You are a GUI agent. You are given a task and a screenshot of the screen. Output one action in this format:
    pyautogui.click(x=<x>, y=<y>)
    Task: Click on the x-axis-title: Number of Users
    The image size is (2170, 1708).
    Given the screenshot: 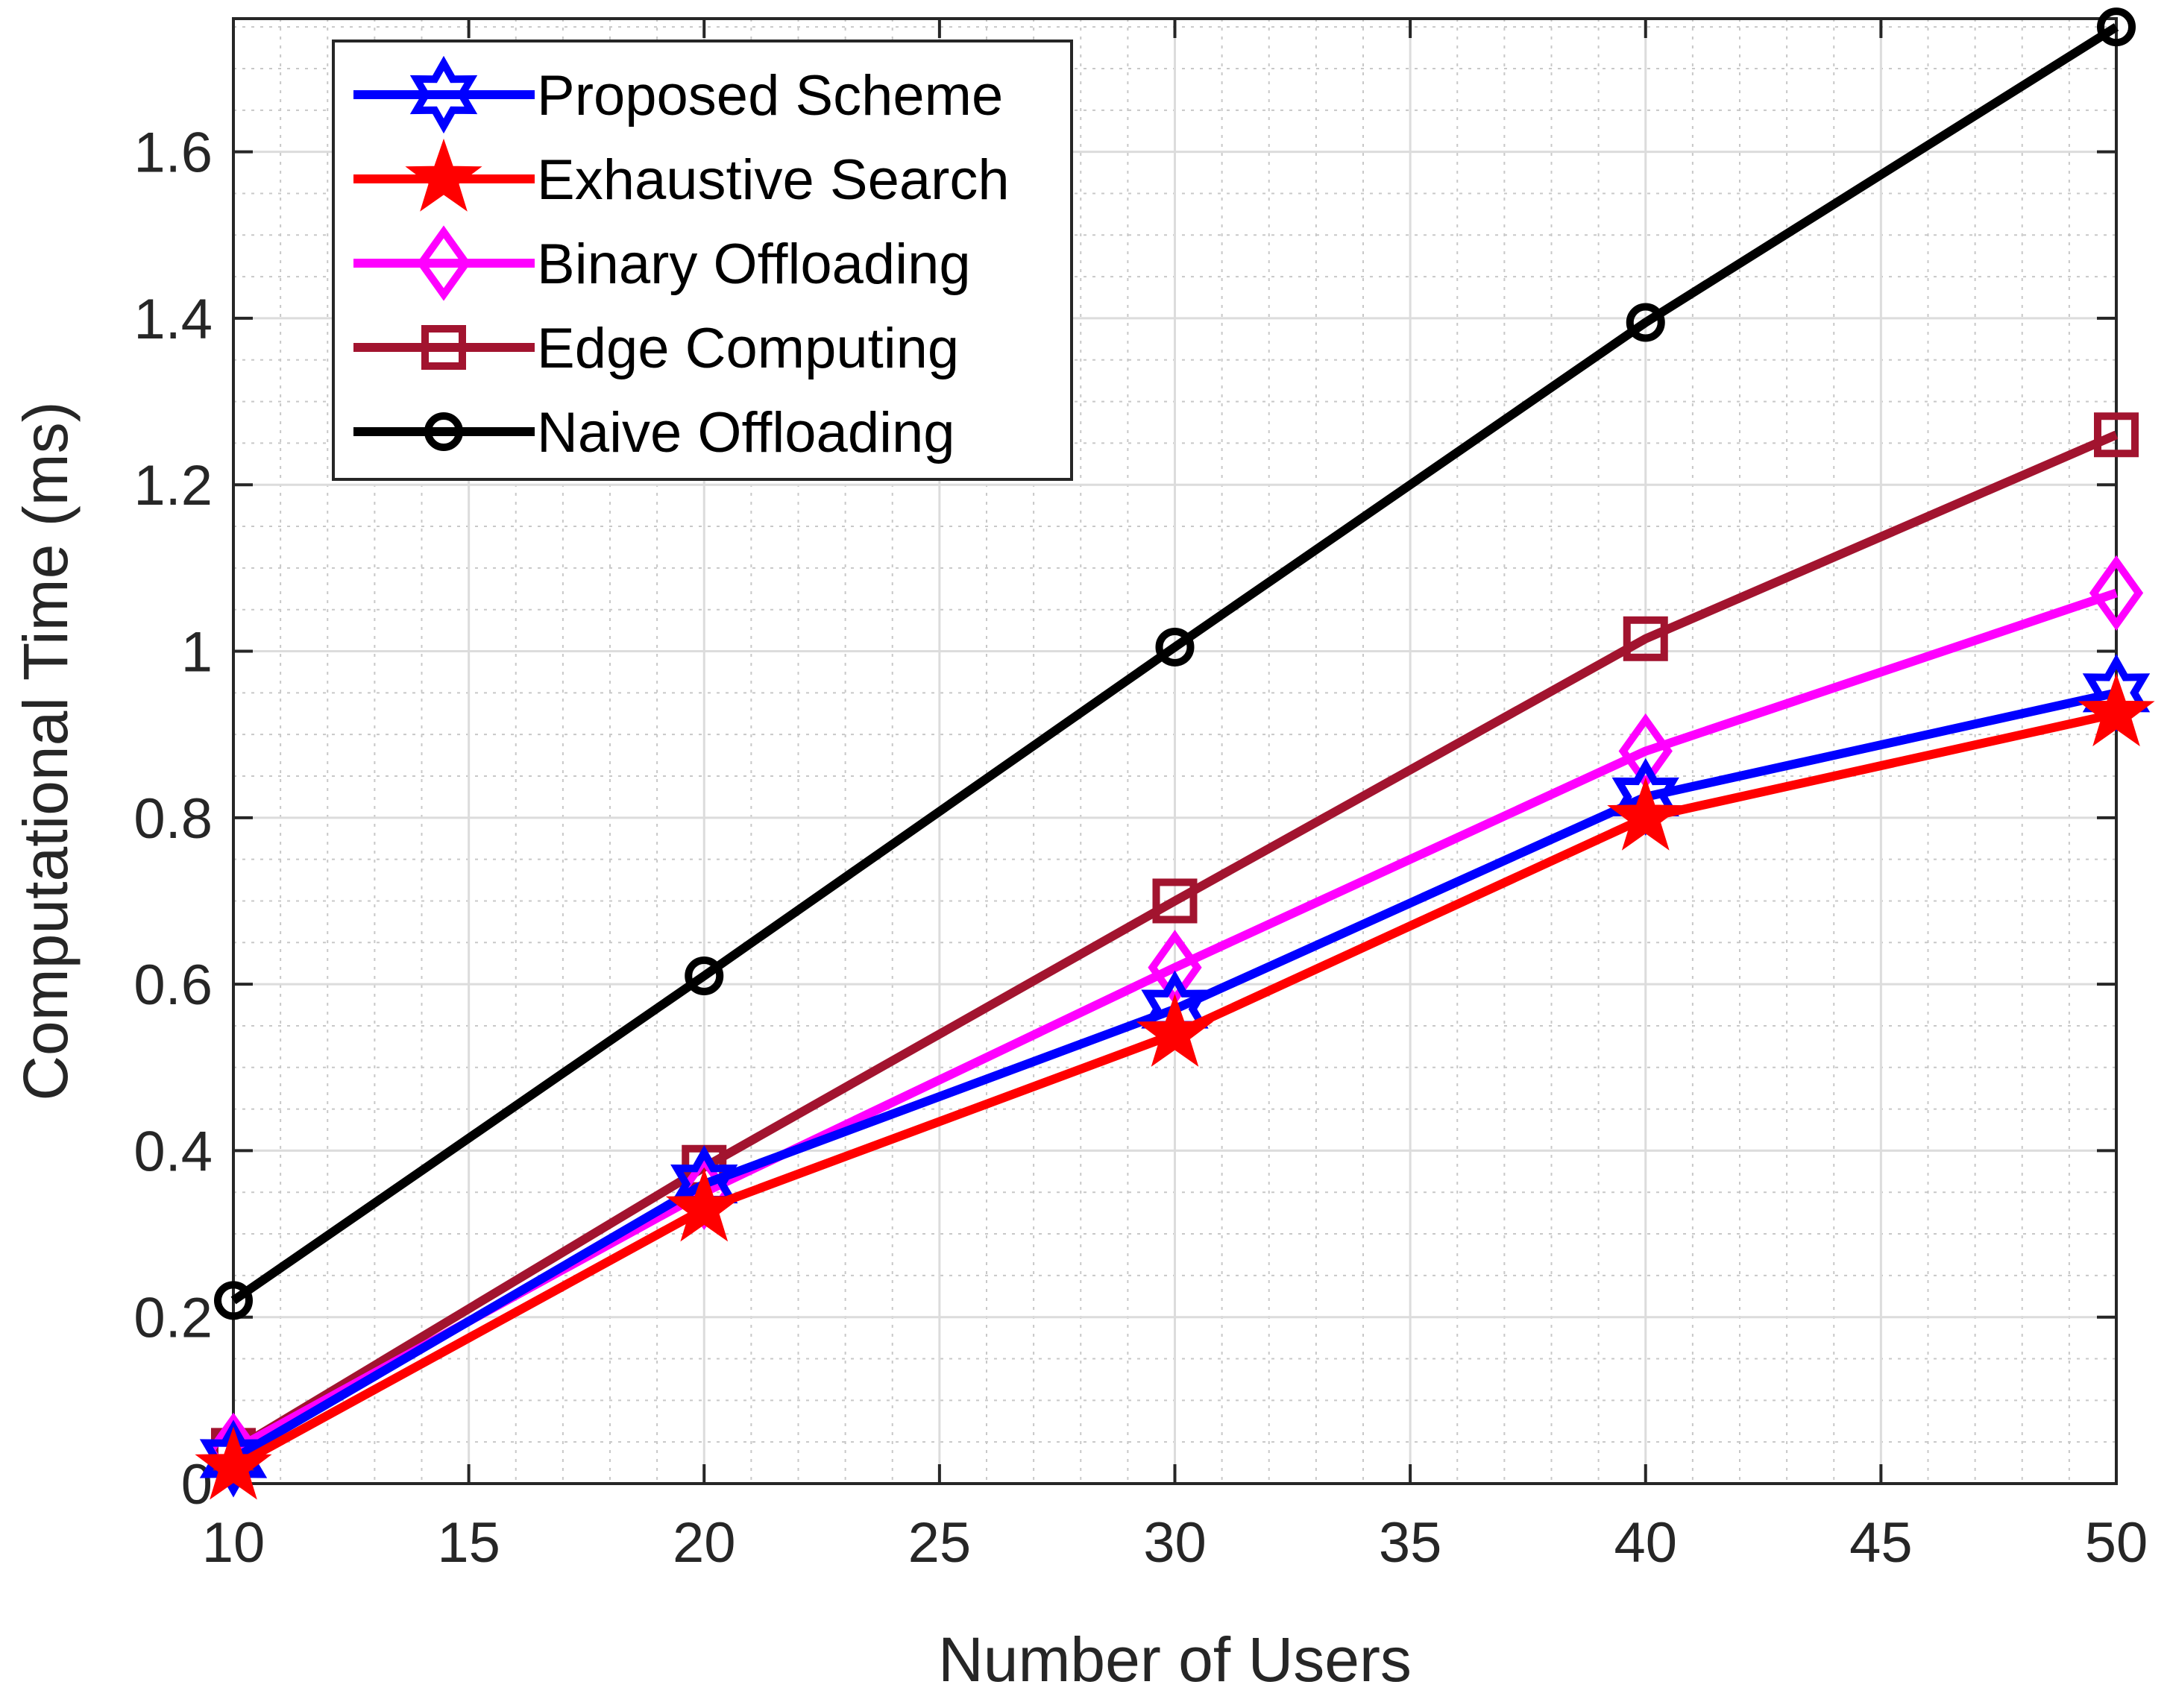 What is the action you would take?
    pyautogui.click(x=1175, y=1660)
    